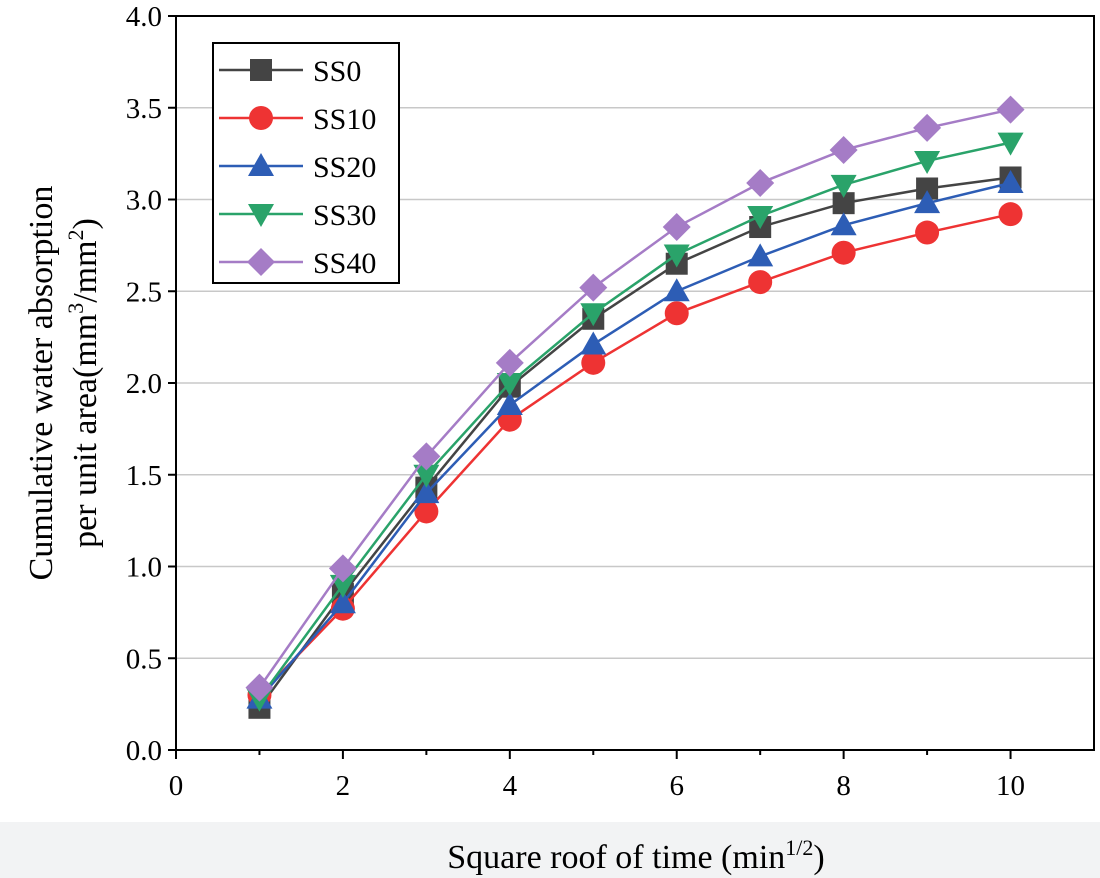 This screenshot has height=878, width=1100. Describe the element at coordinates (635, 855) in the screenshot. I see `x-axis-label: Square roof of time (min1/2)` at that location.